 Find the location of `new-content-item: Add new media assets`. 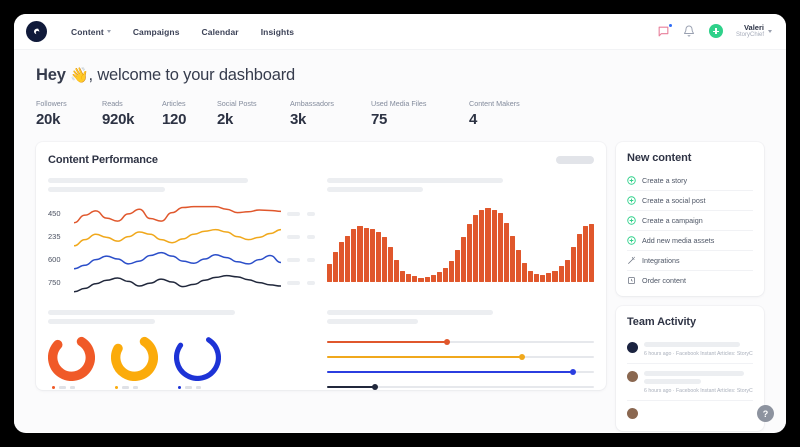

new-content-item: Add new media assets is located at coordinates (690, 240).